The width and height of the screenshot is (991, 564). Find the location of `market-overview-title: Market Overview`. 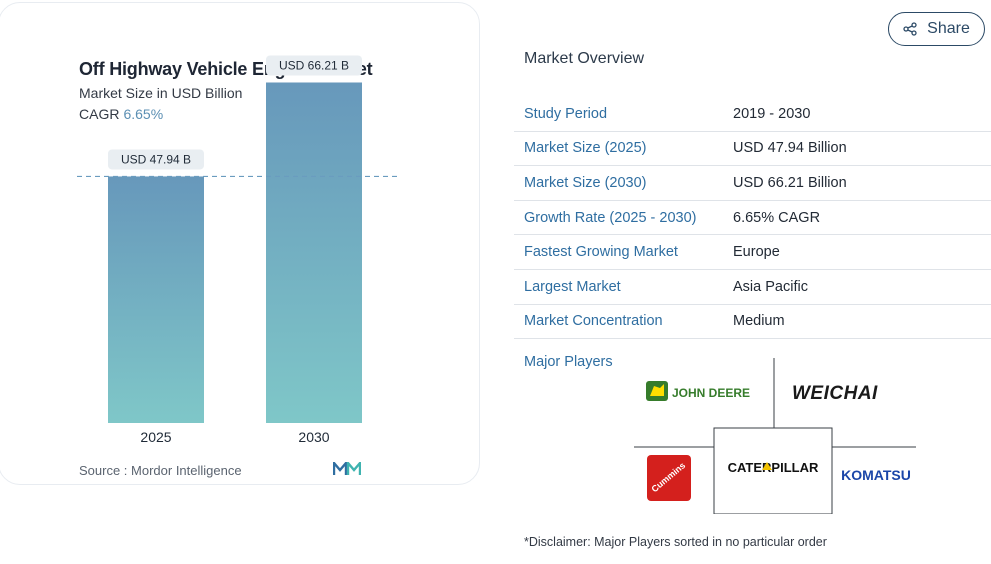

market-overview-title: Market Overview is located at coordinates (584, 58).